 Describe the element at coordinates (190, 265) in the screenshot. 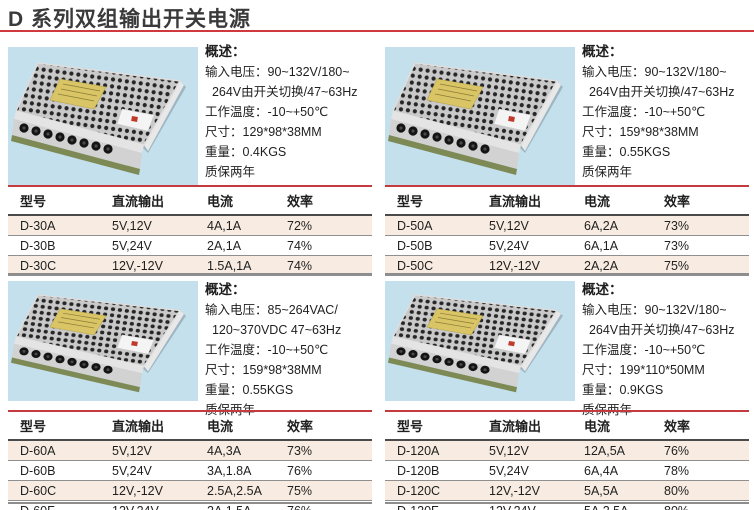

I see `table-row: D-30C 12V,-12V 1.5A,1A 74%` at that location.